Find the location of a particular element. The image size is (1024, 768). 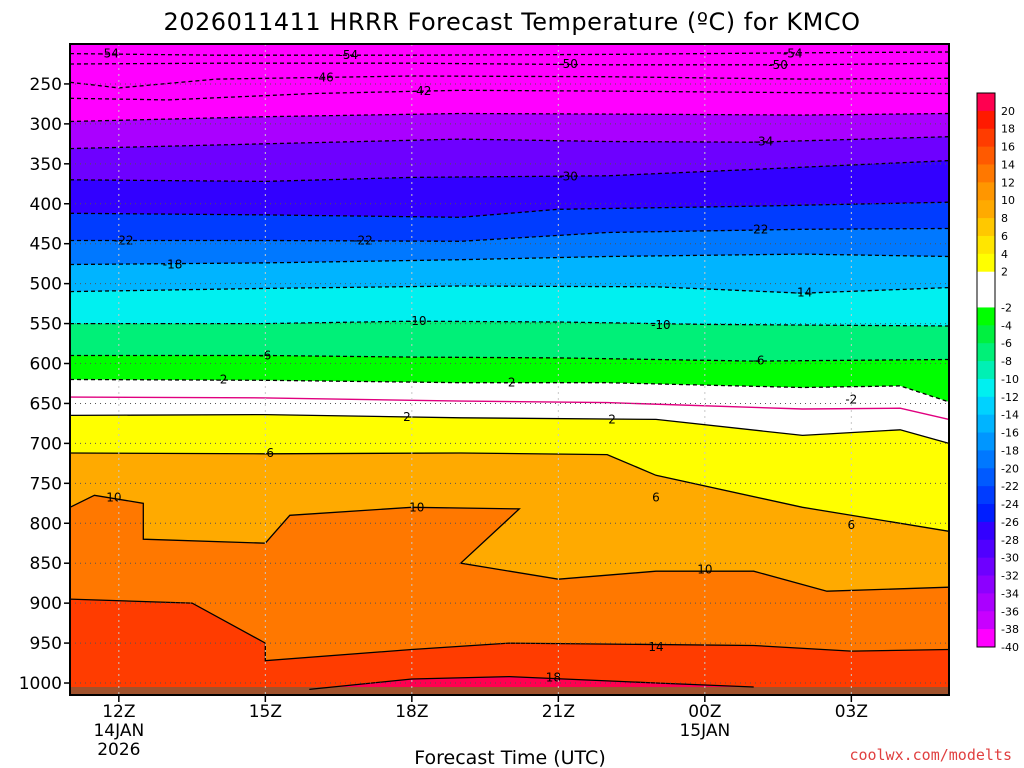

x-tick-label: 03Z is located at coordinates (851, 712).